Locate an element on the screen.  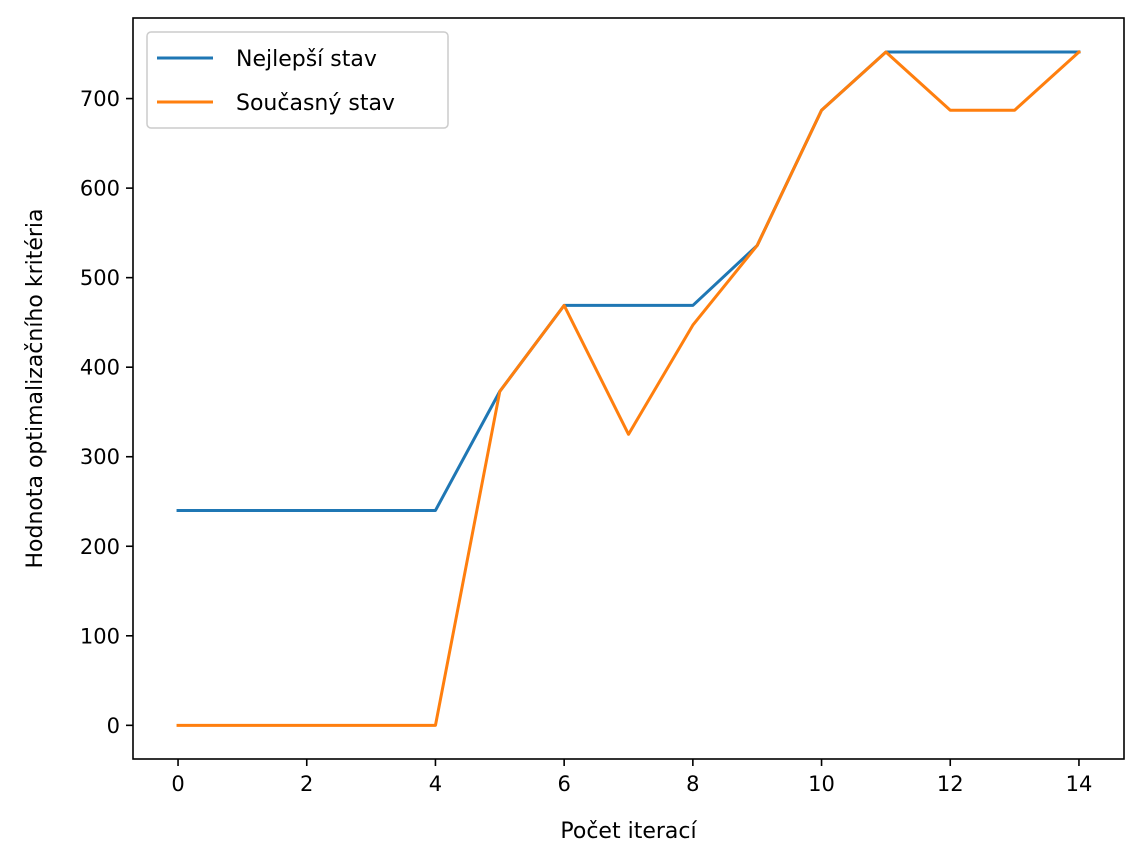
x-tick-label: 4 is located at coordinates (435, 784).